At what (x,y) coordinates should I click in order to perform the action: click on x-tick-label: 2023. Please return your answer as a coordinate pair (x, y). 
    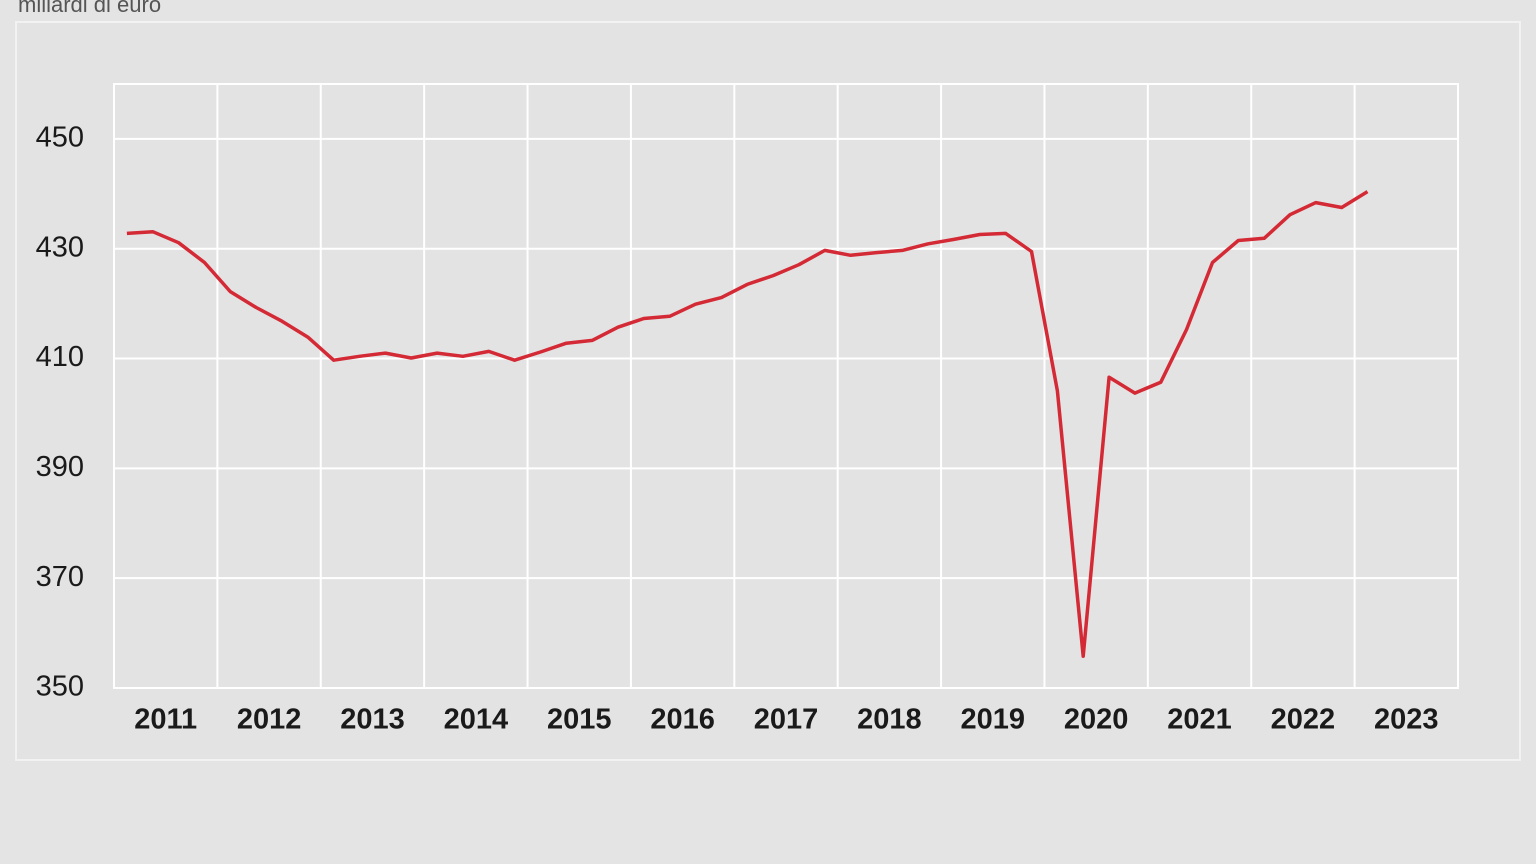
    Looking at the image, I should click on (1406, 720).